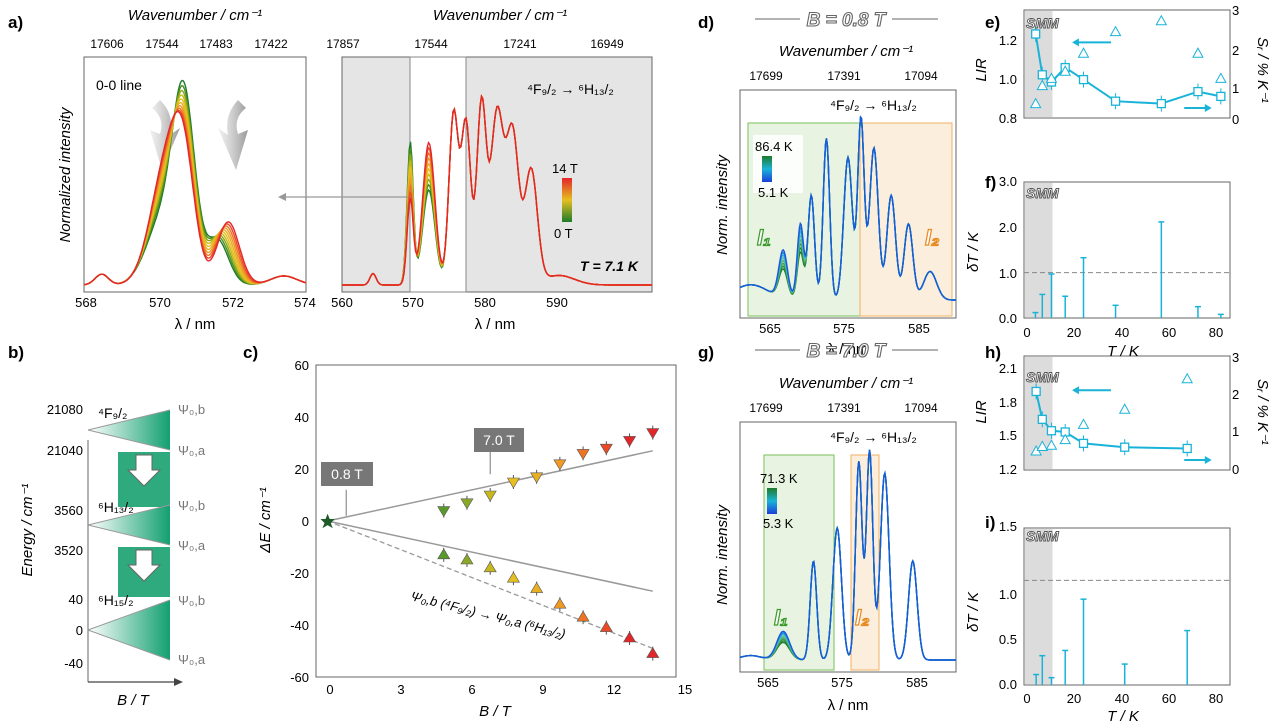  I want to click on top-tick: 17857, so click(343, 44).